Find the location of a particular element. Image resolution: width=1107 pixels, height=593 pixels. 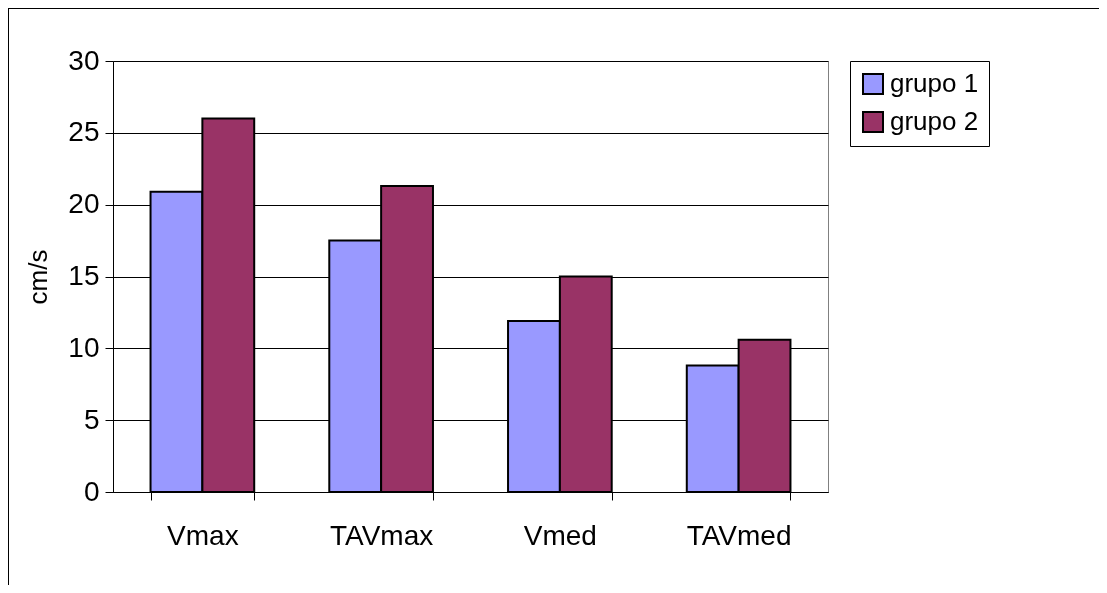

x-tick-label: Vmax is located at coordinates (203, 535).